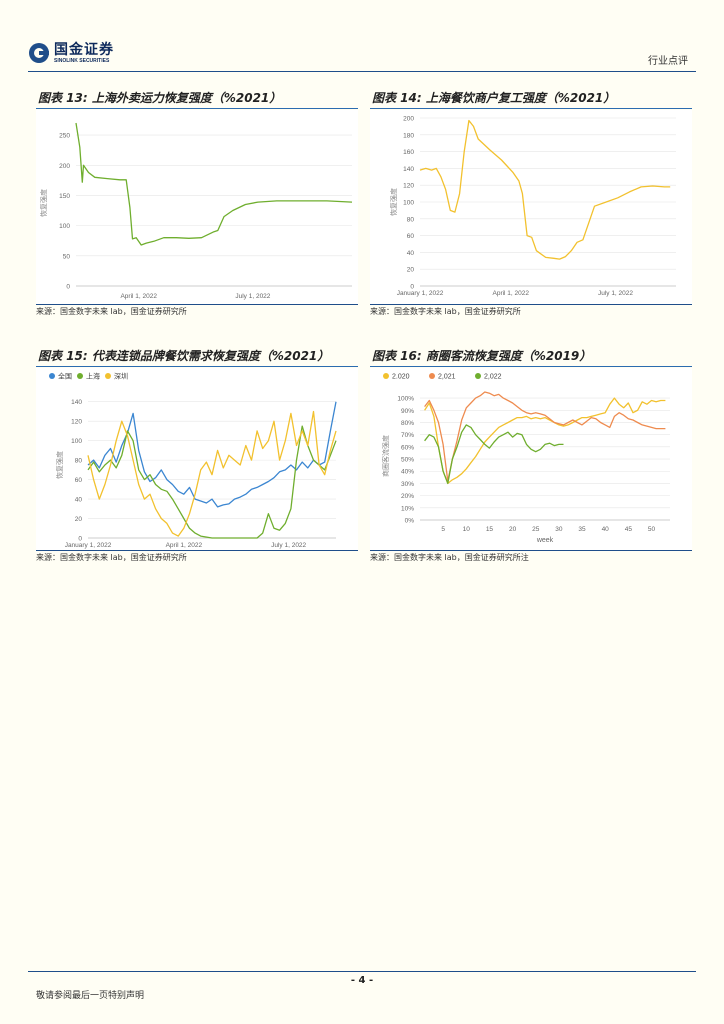 The image size is (724, 1024). I want to click on y-axis-label: 商圈客流强度, so click(385, 456).